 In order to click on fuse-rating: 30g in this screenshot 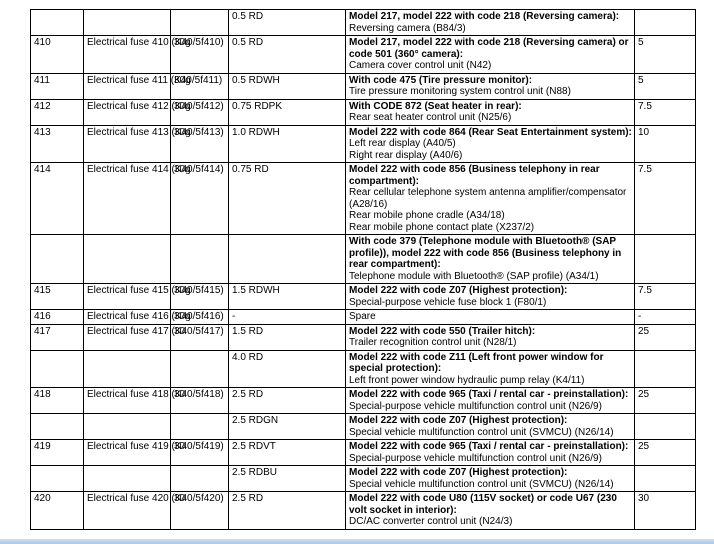, I will do `click(199, 198)`.